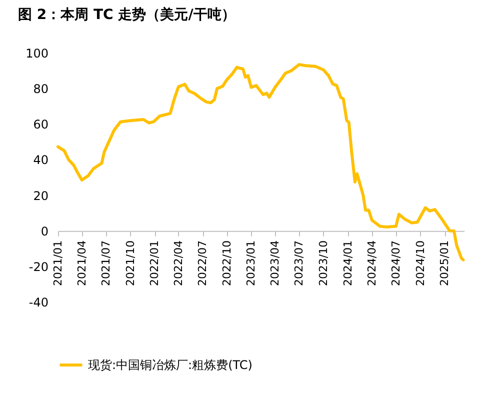  I want to click on x-tick-label: 2023/01, so click(251, 263).